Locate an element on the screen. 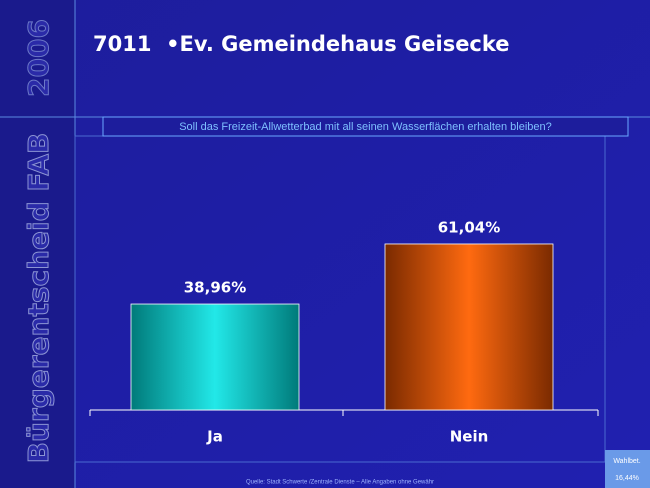  question-box is located at coordinates (365, 126).